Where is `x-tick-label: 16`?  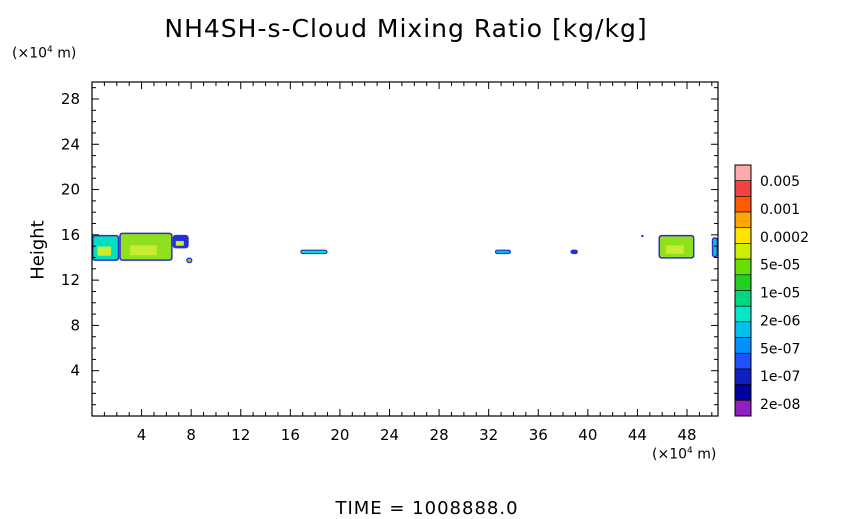 x-tick-label: 16 is located at coordinates (290, 435).